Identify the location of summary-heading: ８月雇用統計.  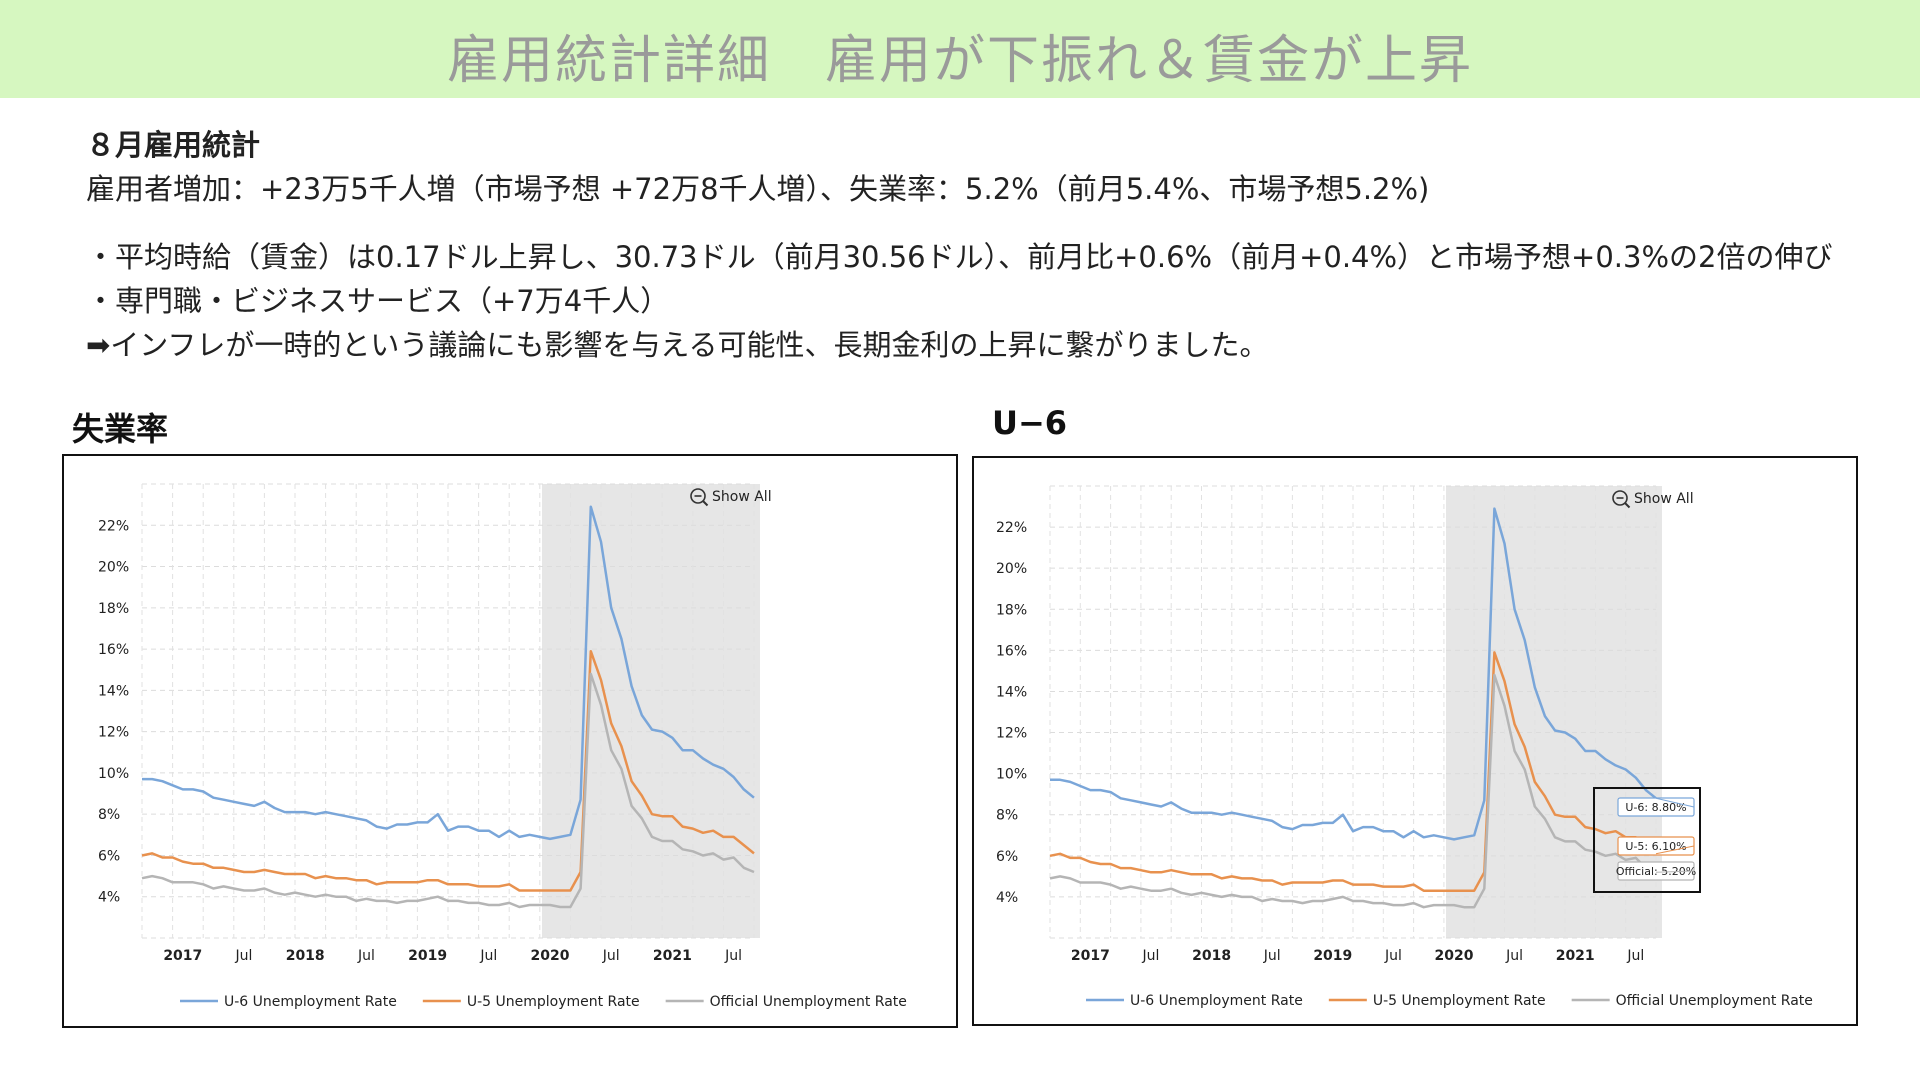
(173, 145).